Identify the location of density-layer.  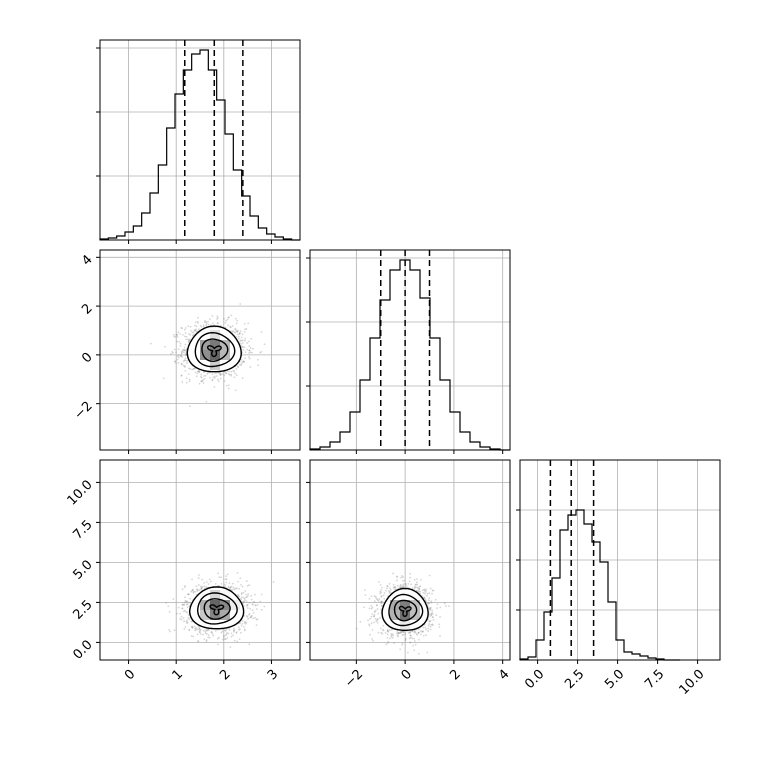
(402, 613).